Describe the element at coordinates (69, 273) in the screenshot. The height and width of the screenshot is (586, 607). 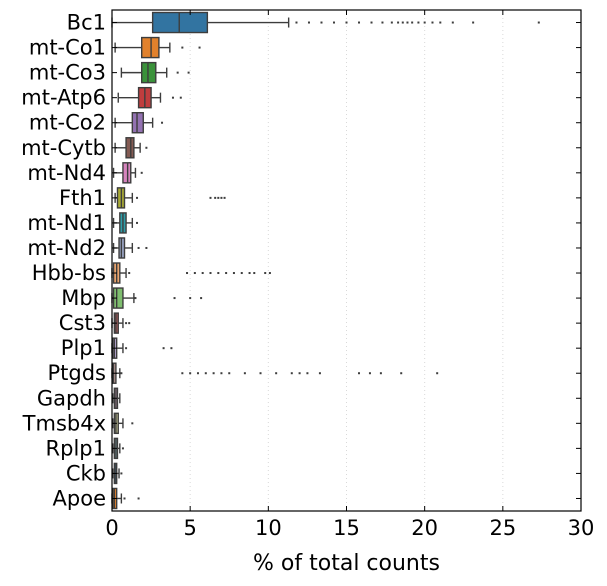
I see `y-tick-label: Hbb-bs` at that location.